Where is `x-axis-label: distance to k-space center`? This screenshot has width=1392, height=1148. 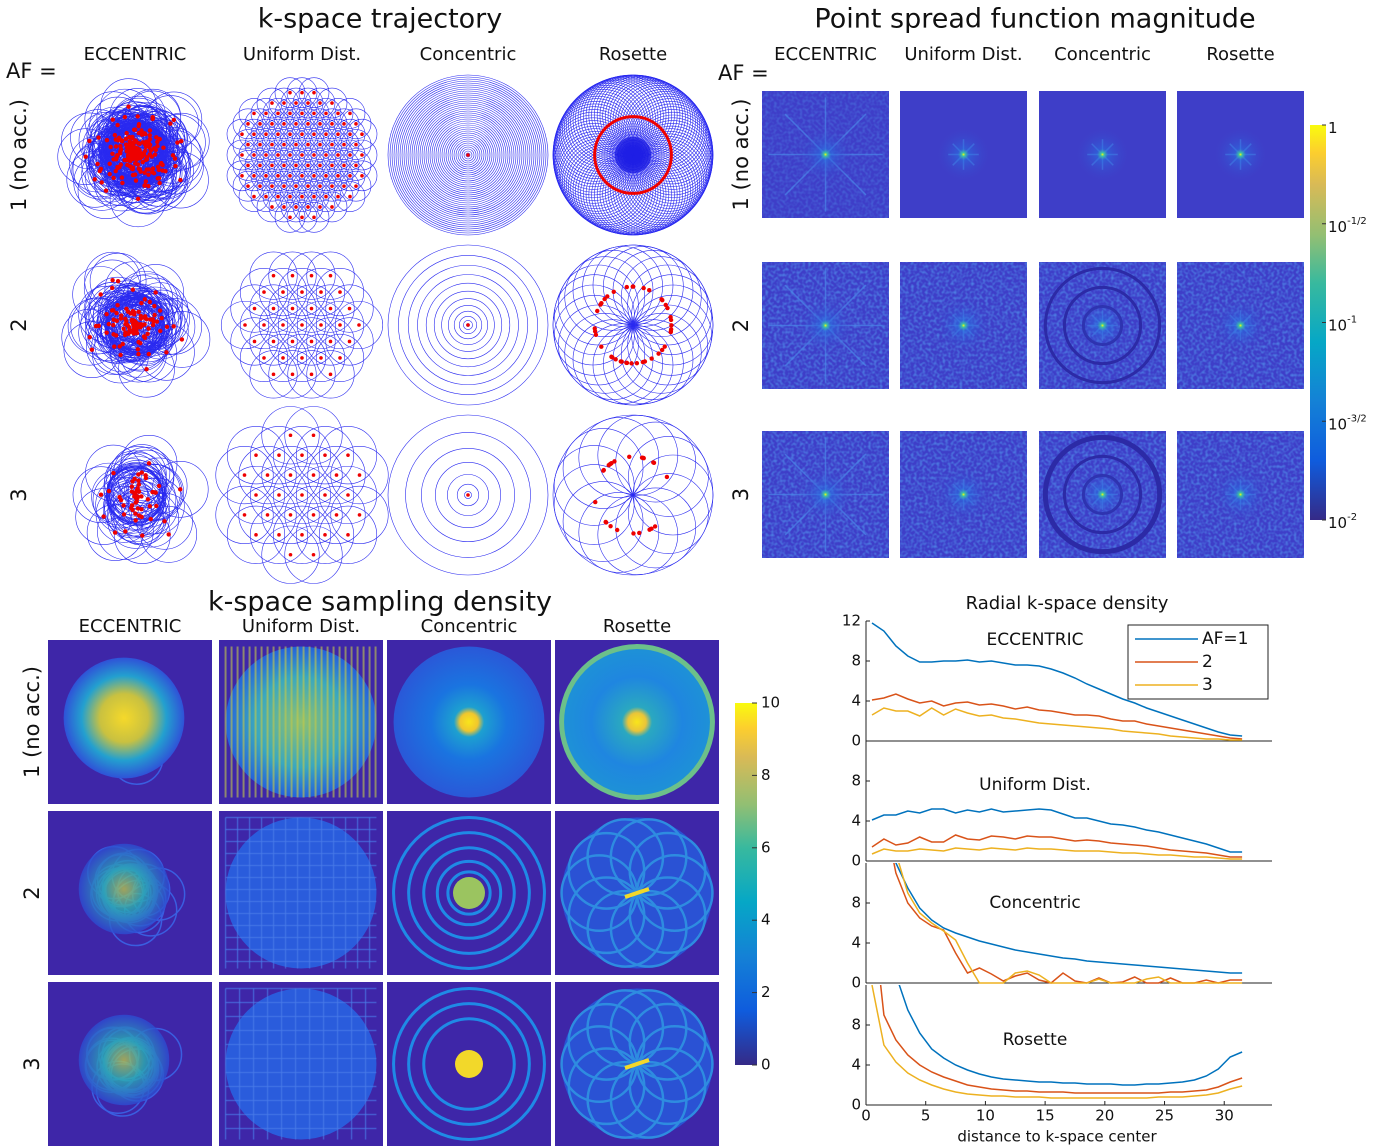
x-axis-label: distance to k-space center is located at coordinates (1057, 1137).